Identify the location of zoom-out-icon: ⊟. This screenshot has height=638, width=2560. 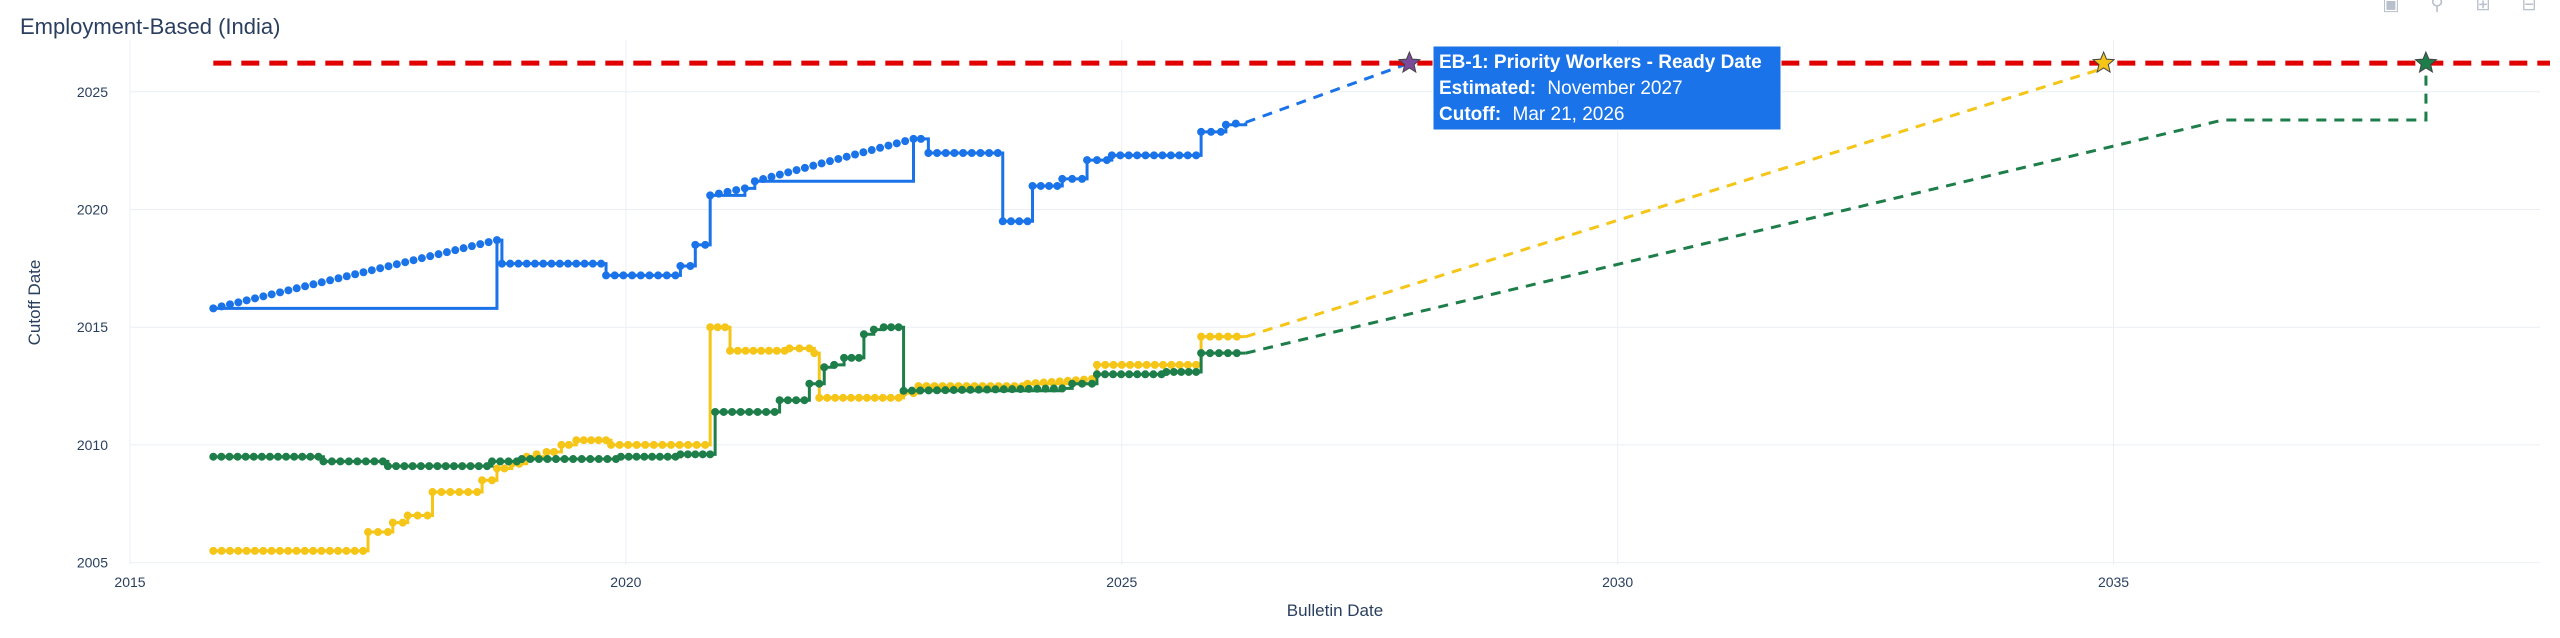
(2529, 7).